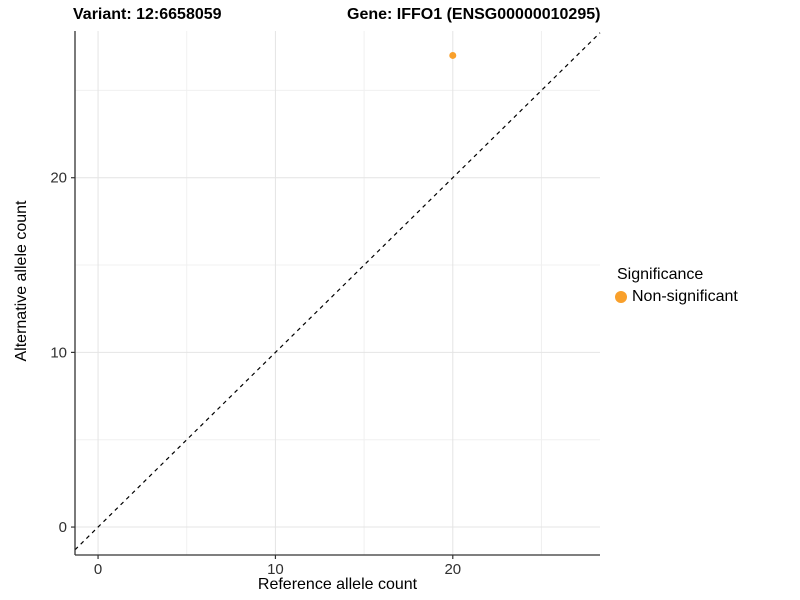 The width and height of the screenshot is (800, 600). What do you see at coordinates (337, 584) in the screenshot?
I see `x-axis-title: Reference allele count` at bounding box center [337, 584].